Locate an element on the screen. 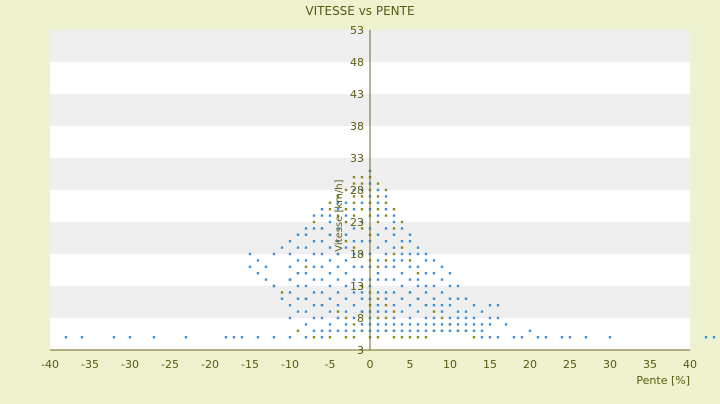  x-tick-label: -25 is located at coordinates (170, 364).